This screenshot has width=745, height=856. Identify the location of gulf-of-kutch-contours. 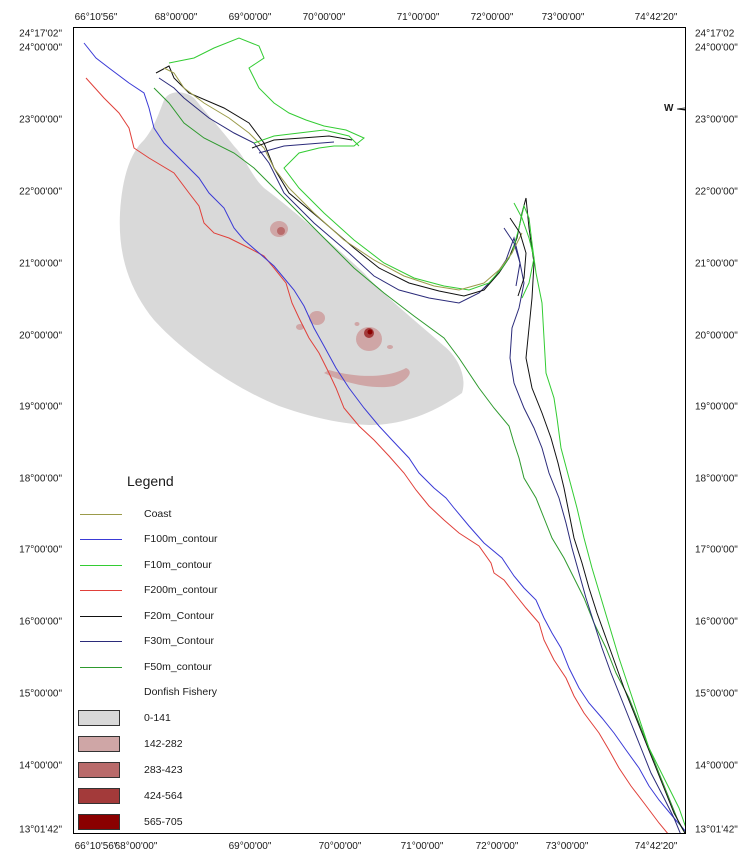
(393, 214).